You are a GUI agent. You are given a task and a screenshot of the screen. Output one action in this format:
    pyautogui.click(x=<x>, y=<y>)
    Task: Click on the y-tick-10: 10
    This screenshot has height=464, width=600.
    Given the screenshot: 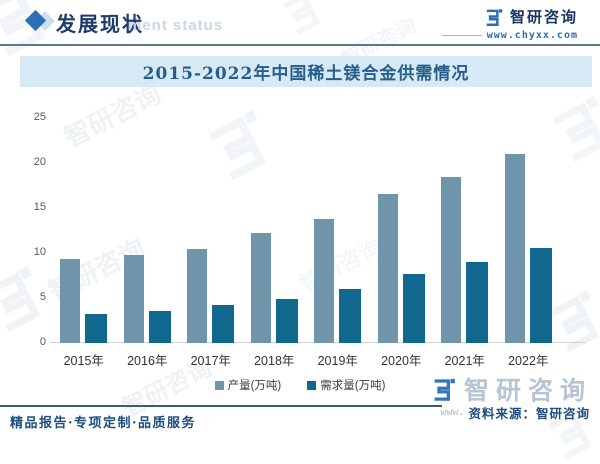 What is the action you would take?
    pyautogui.click(x=39, y=252)
    